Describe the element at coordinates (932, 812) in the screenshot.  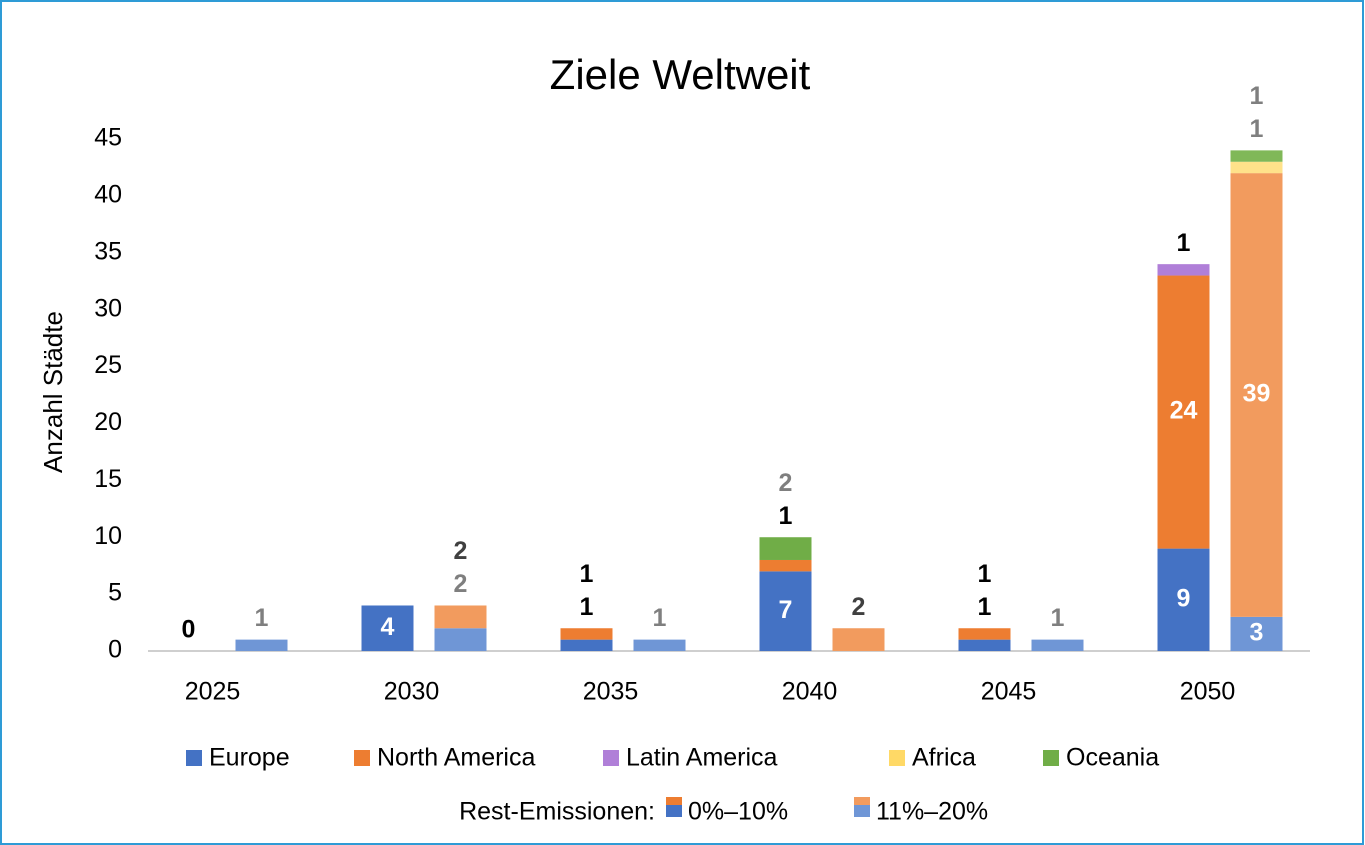
I see `legend-label: 11%–20%` at that location.